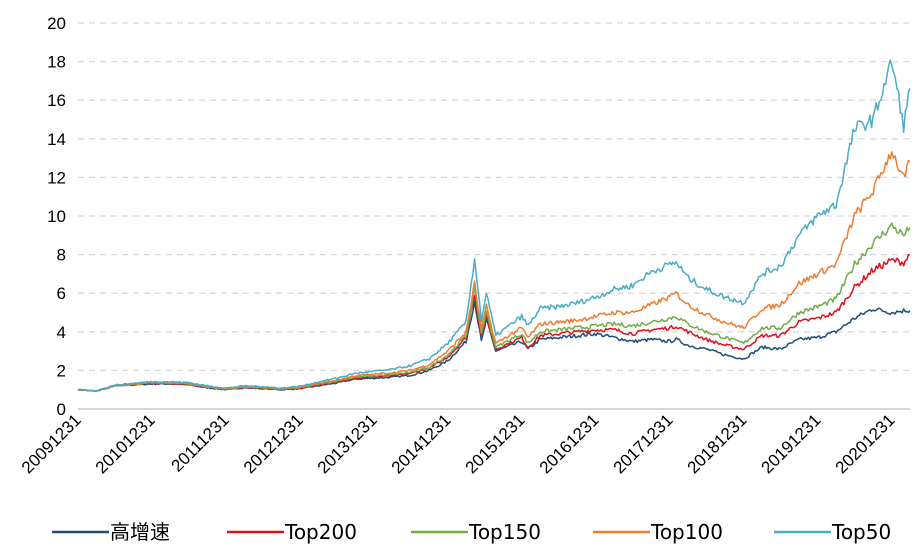  What do you see at coordinates (51, 443) in the screenshot?
I see `x-tick-label: 20091231` at bounding box center [51, 443].